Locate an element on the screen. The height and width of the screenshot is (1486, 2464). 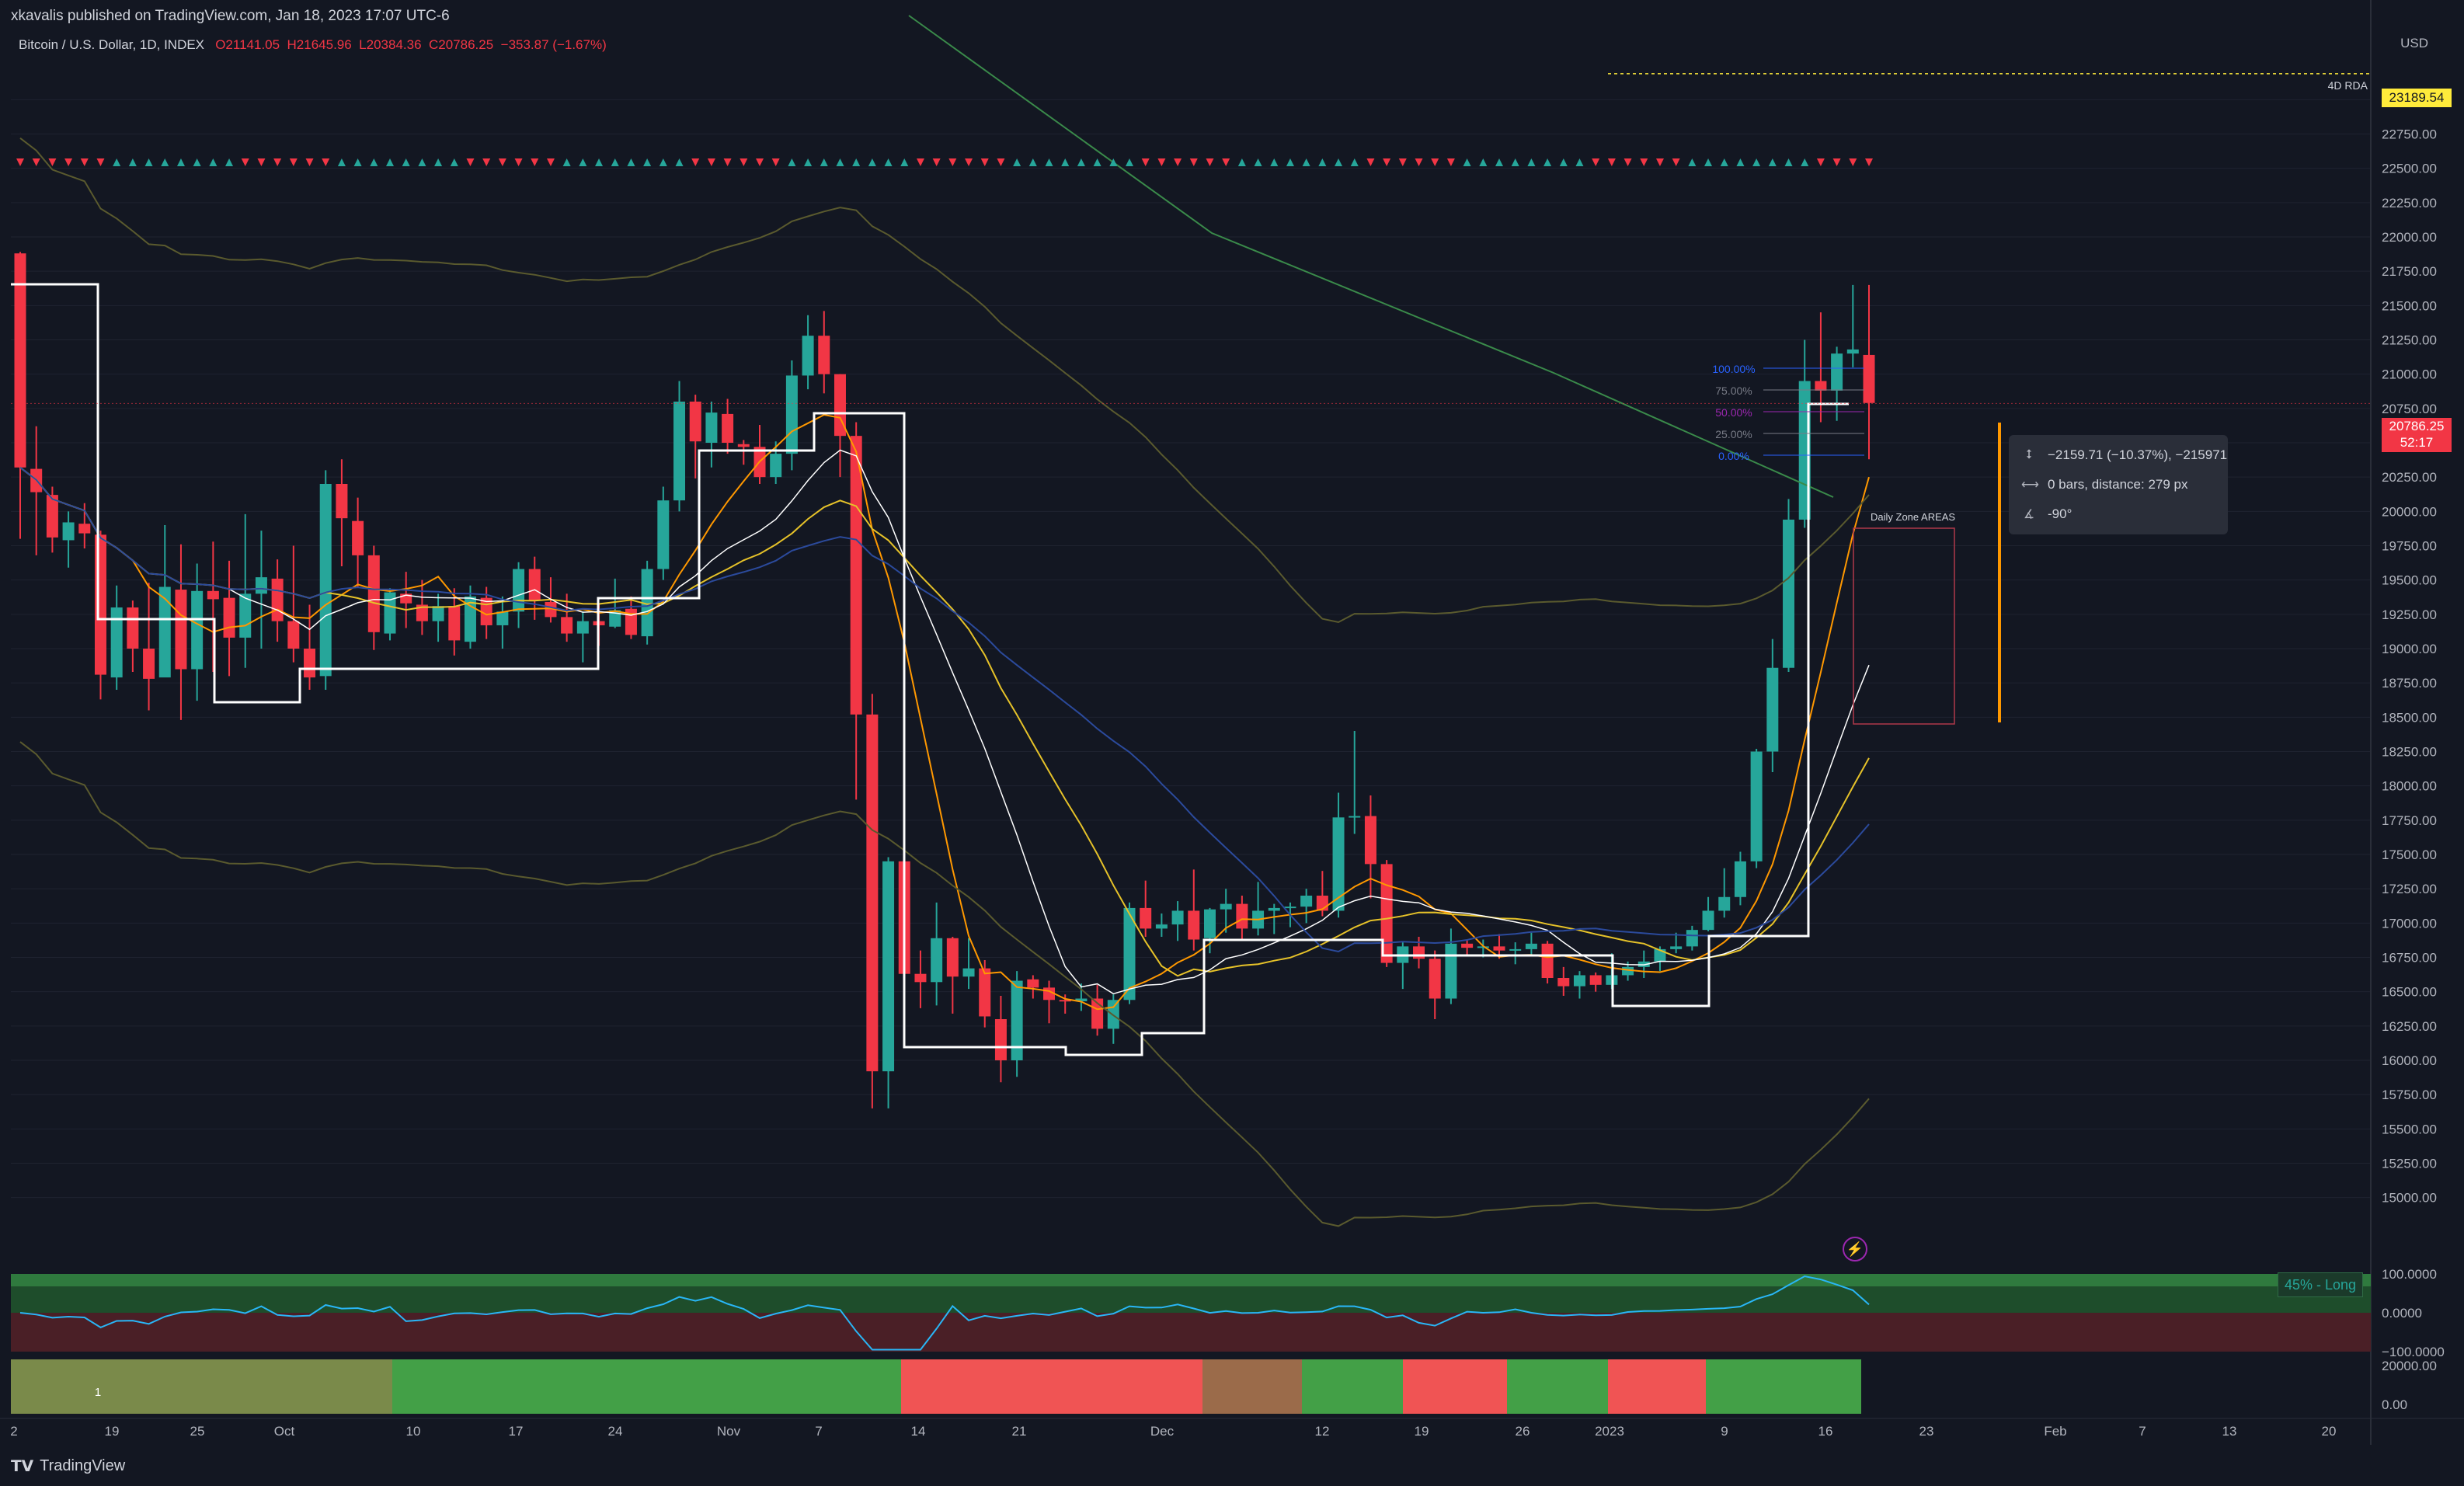
price-axis-label: 21000.00 is located at coordinates (2410, 374).